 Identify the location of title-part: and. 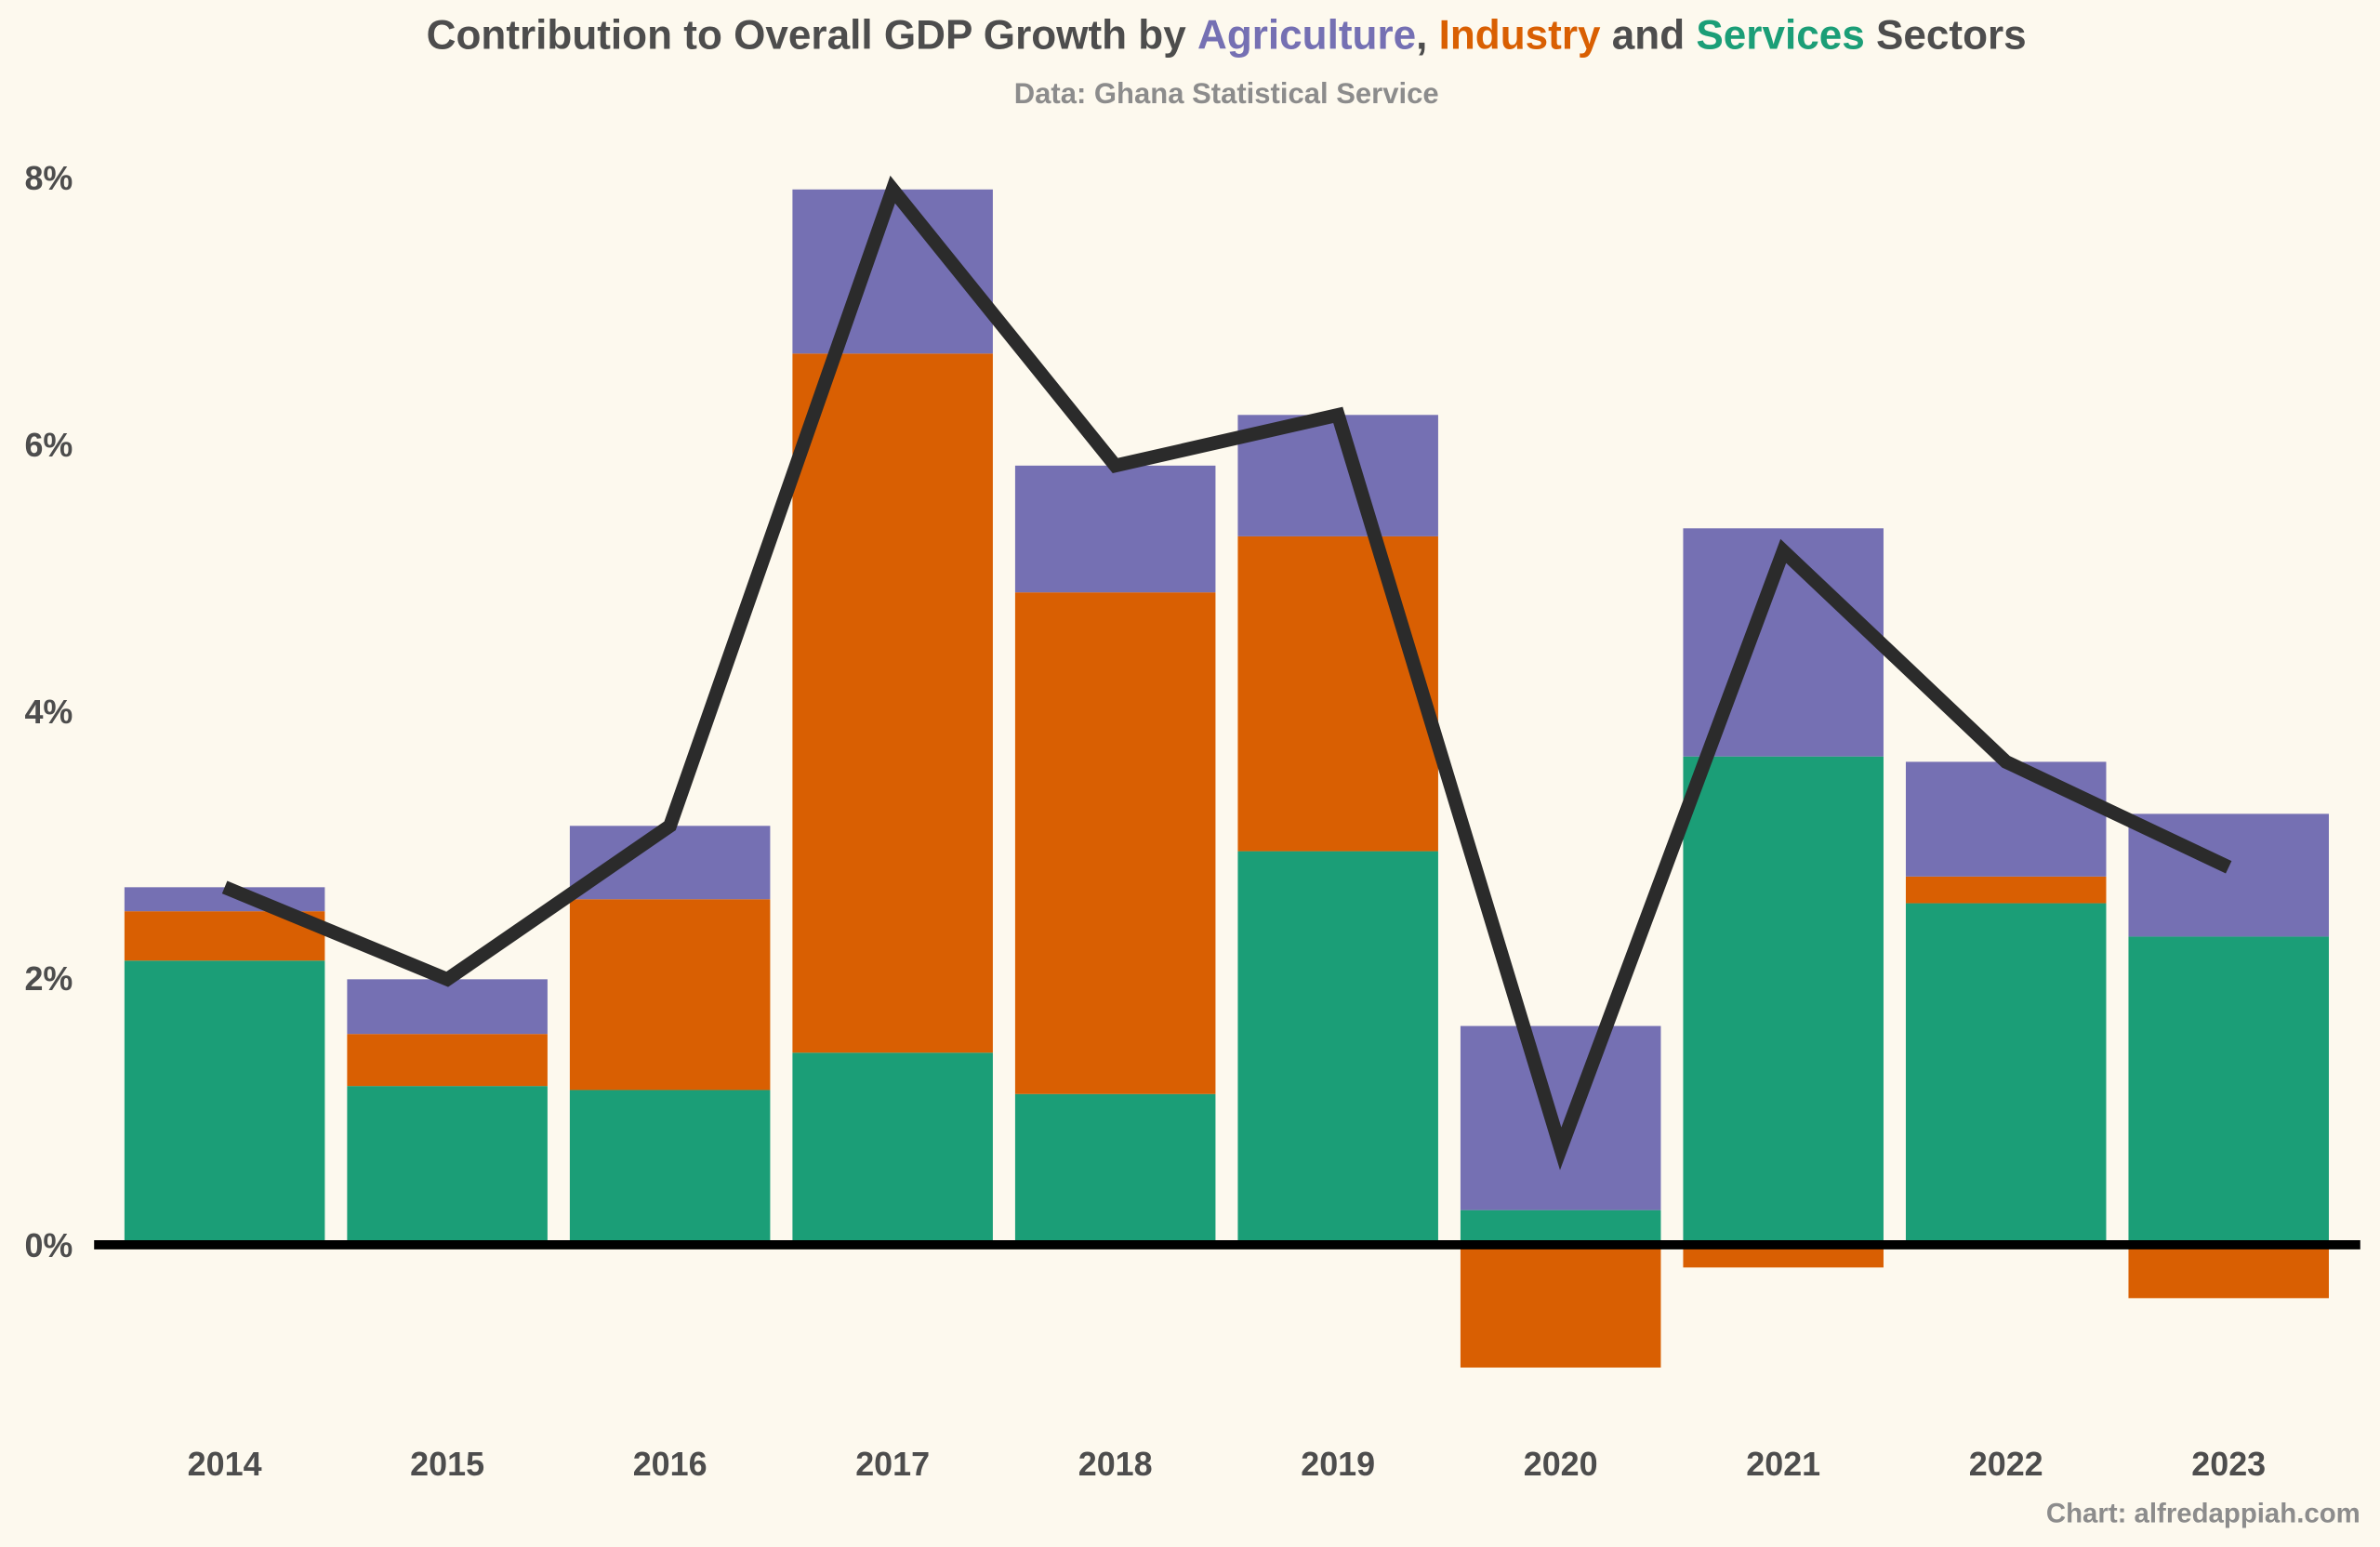
(1649, 35).